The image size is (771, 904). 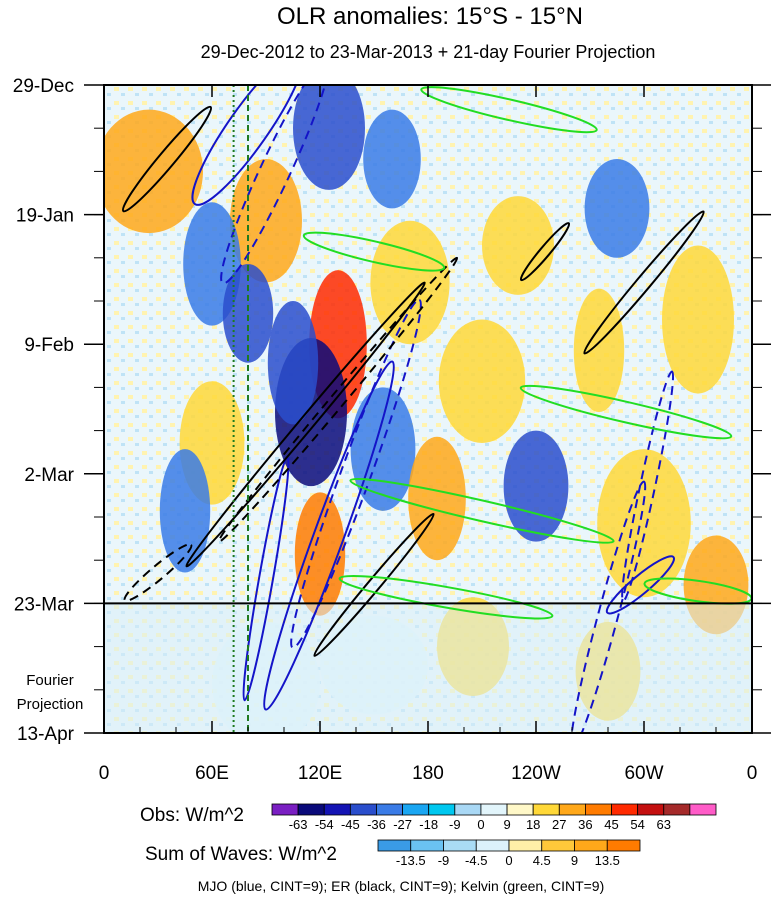 I want to click on chart-title: OLR anomalies: 15°S - 15°N, so click(x=430, y=16).